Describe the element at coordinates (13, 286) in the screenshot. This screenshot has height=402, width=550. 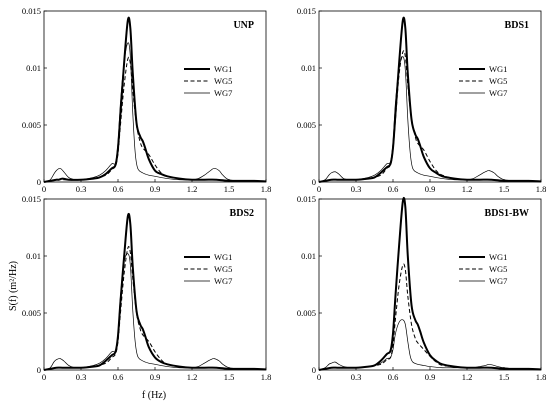
I see `y-axis-title: S(f) (m²/Hz)` at that location.